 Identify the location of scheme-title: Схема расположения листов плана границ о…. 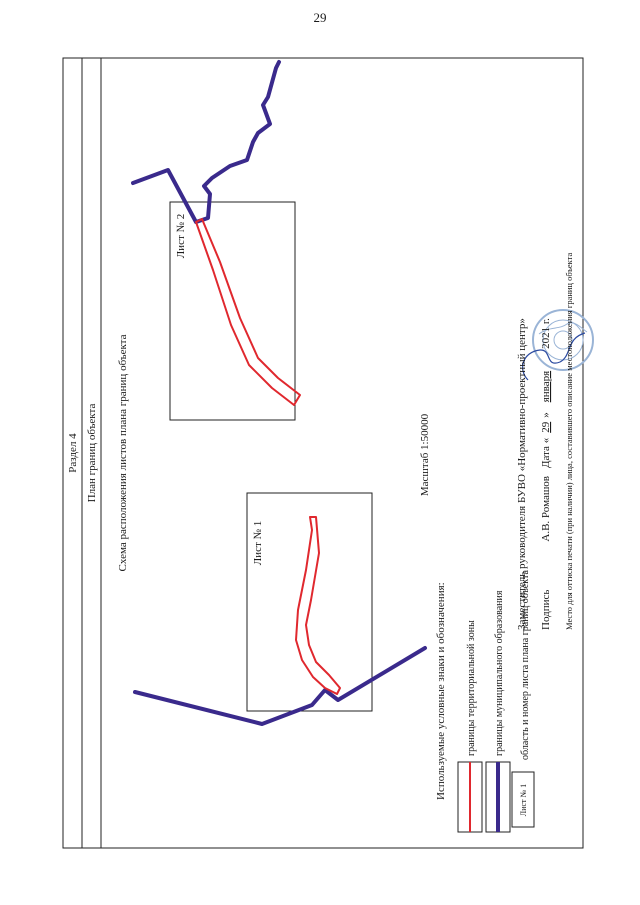
(123, 452).